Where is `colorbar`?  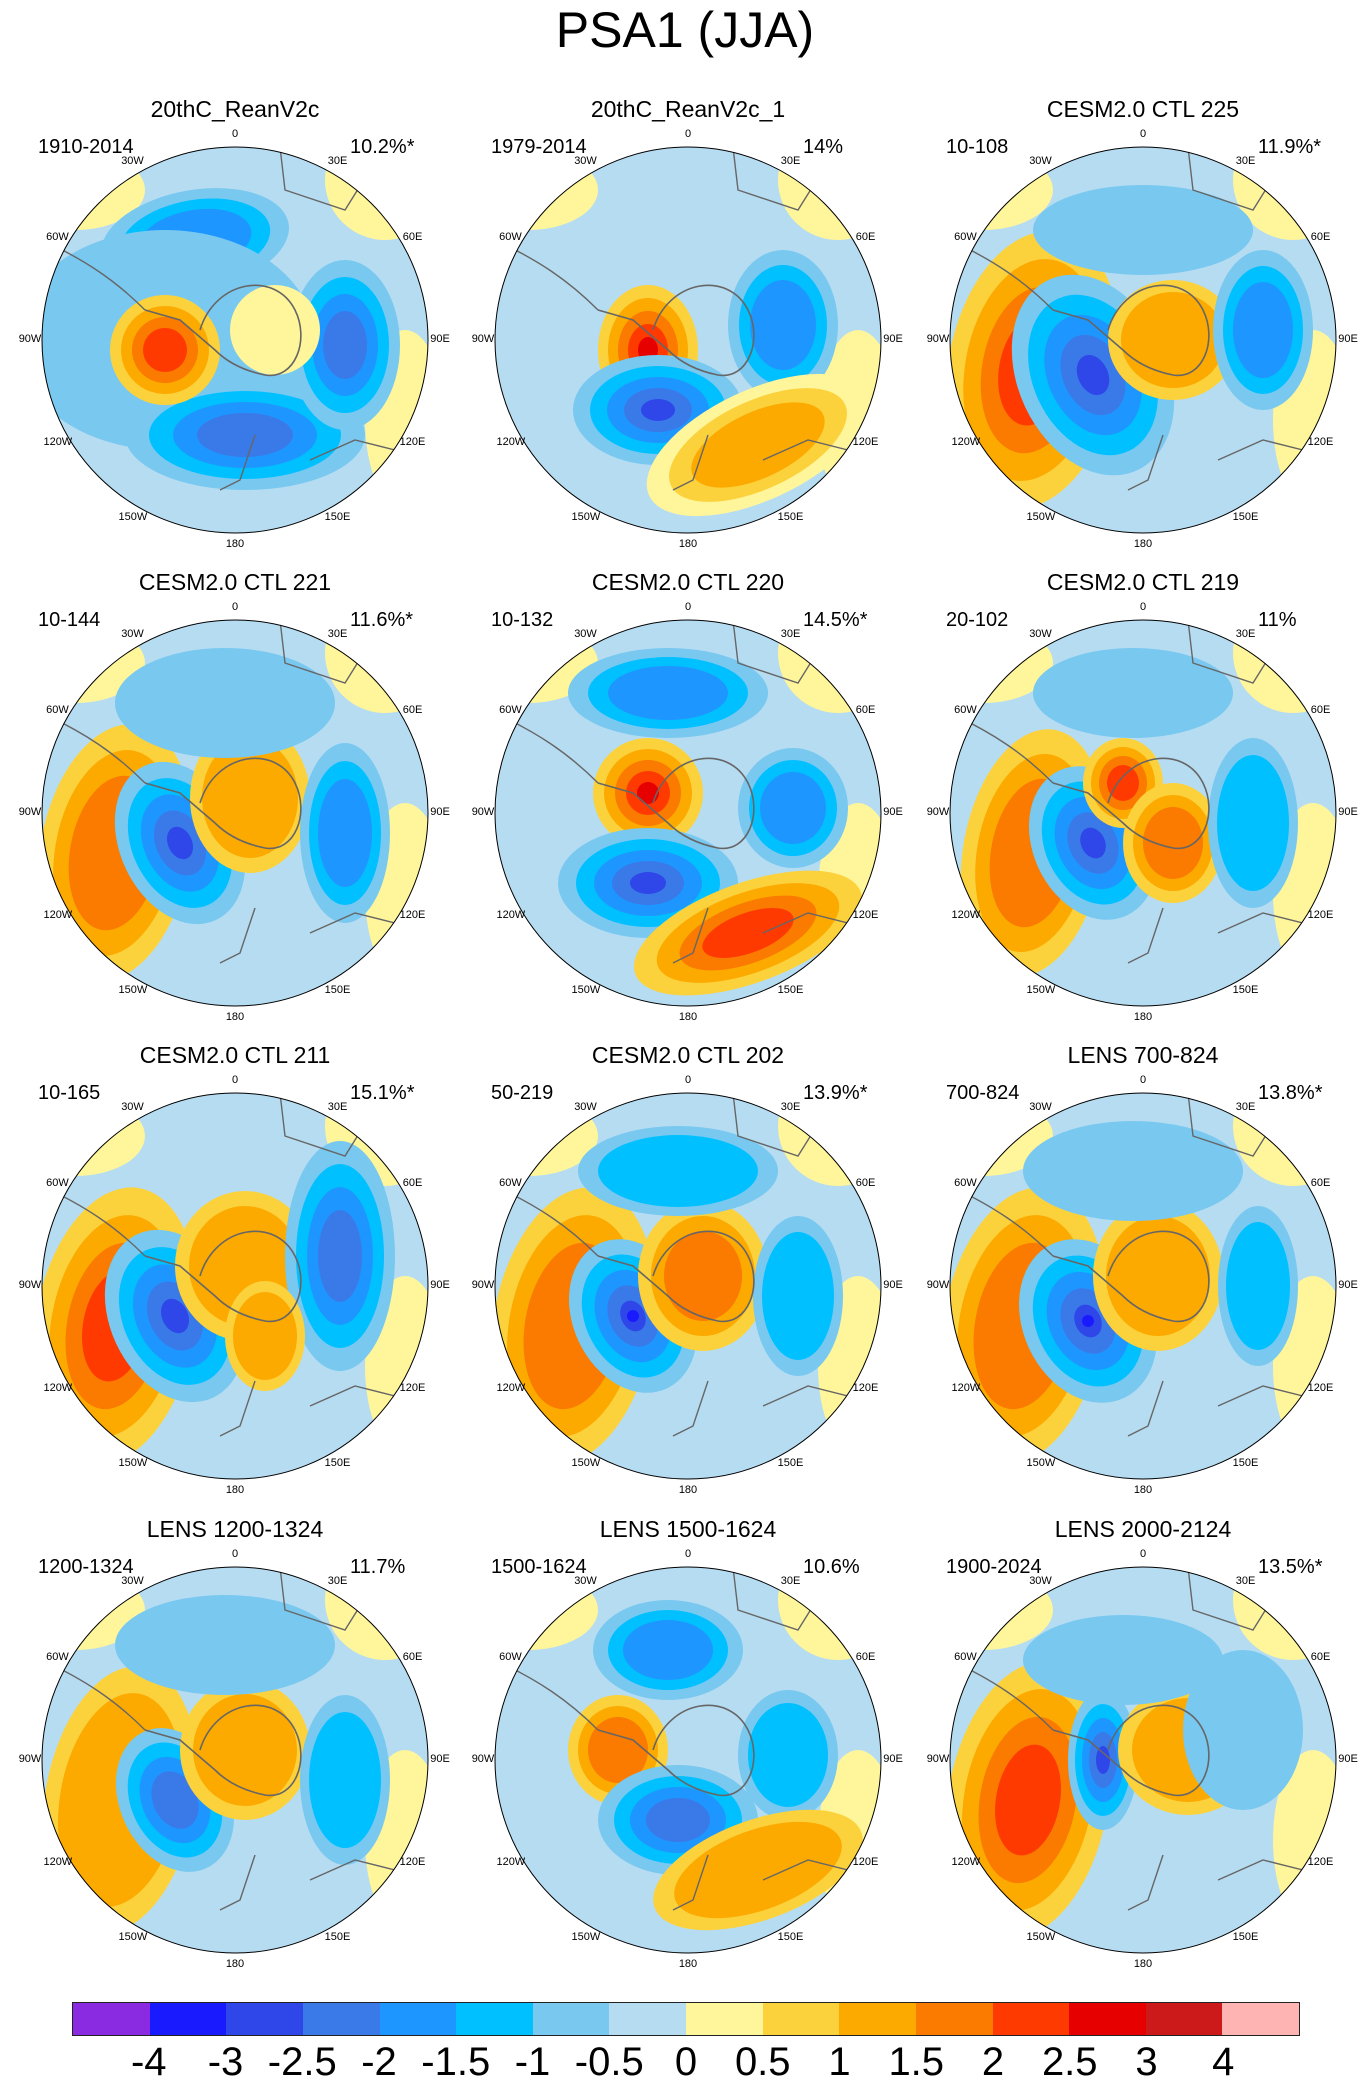
colorbar is located at coordinates (686, 2019).